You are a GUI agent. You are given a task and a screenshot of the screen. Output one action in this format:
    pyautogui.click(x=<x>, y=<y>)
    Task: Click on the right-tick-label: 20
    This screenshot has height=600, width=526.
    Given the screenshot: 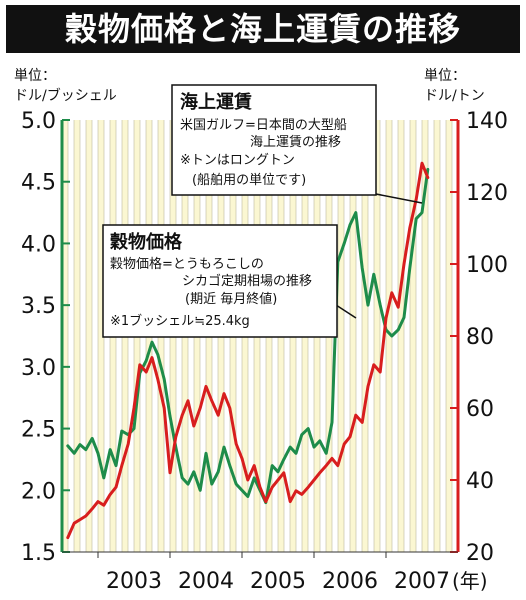 What is the action you would take?
    pyautogui.click(x=480, y=553)
    